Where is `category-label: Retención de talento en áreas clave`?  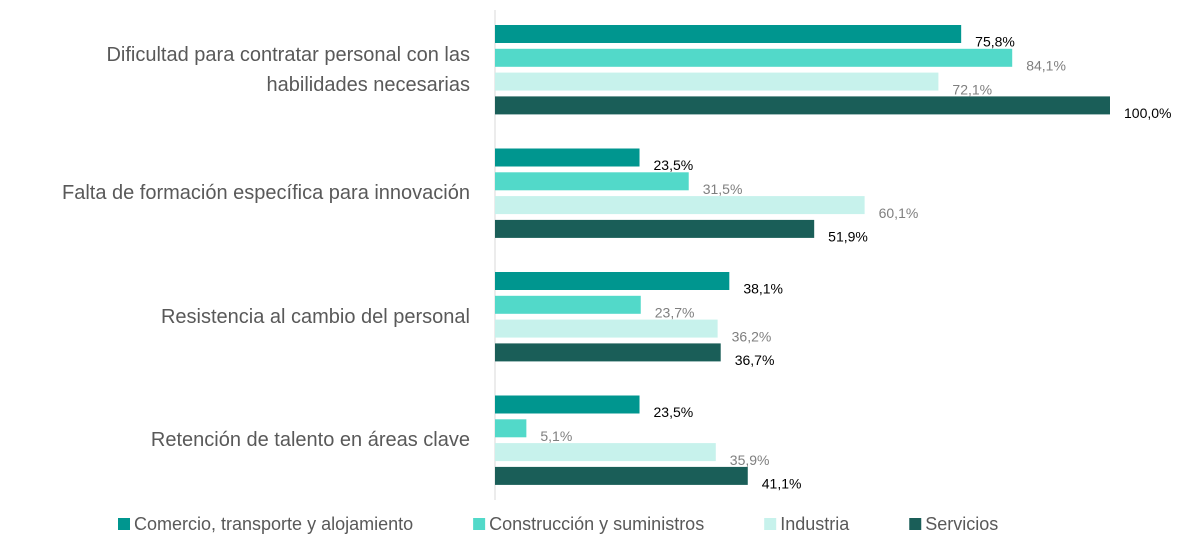 category-label: Retención de talento en áreas clave is located at coordinates (310, 440).